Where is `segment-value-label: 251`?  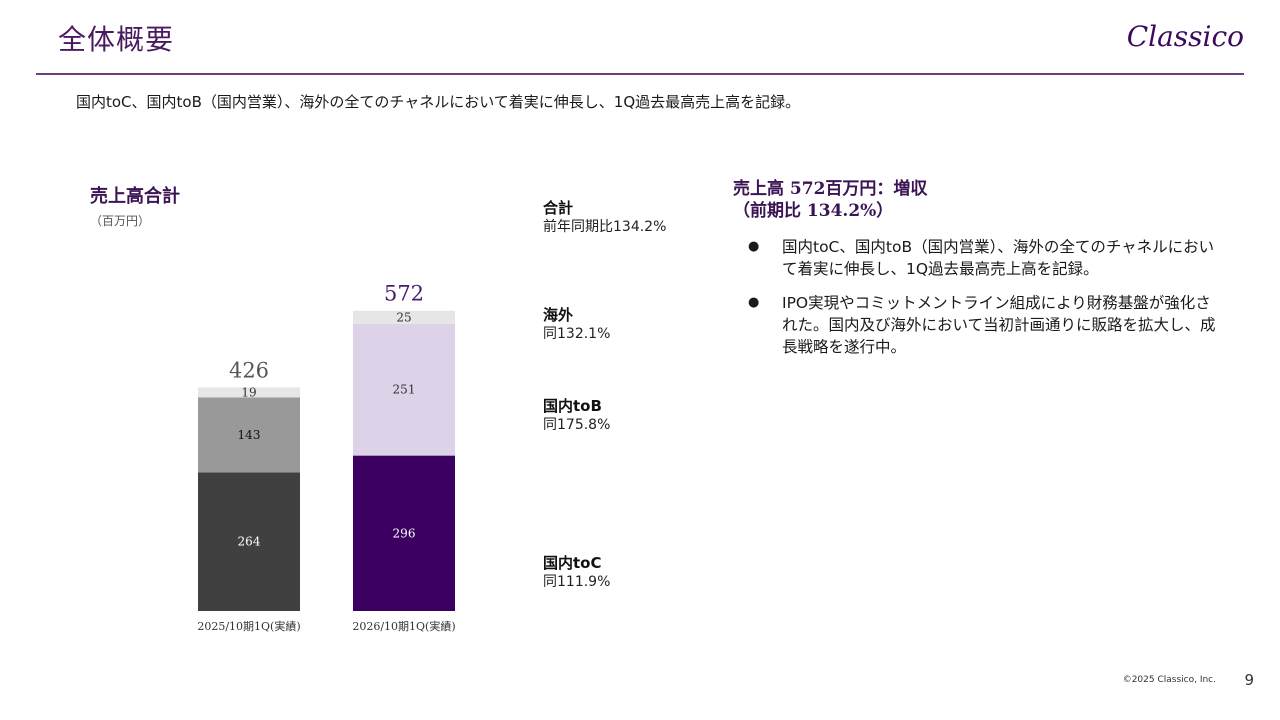
segment-value-label: 251 is located at coordinates (404, 390).